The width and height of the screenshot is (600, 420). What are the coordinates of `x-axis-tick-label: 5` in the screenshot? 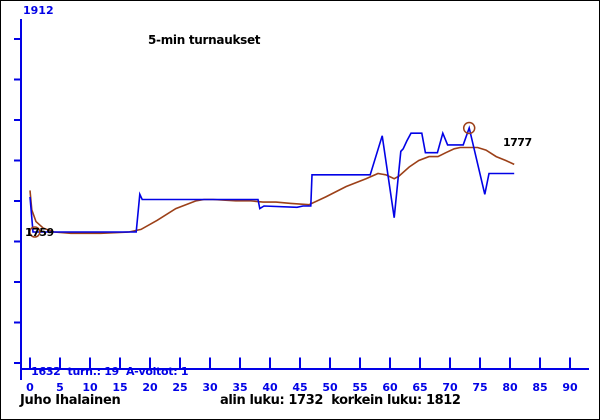 It's located at (60, 387).